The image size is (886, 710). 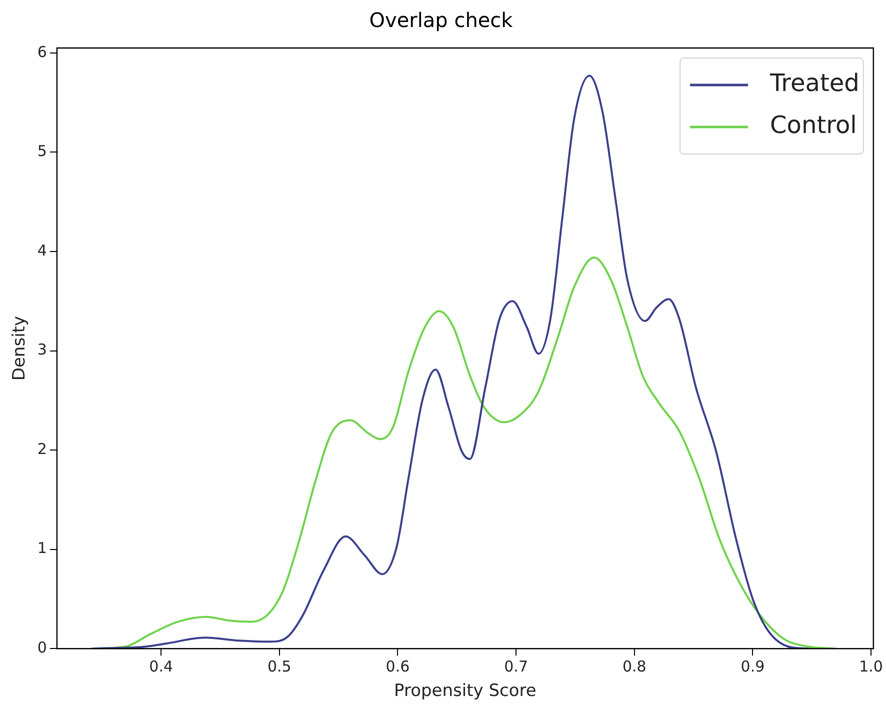 What do you see at coordinates (42, 151) in the screenshot?
I see `y-tick-label: 5` at bounding box center [42, 151].